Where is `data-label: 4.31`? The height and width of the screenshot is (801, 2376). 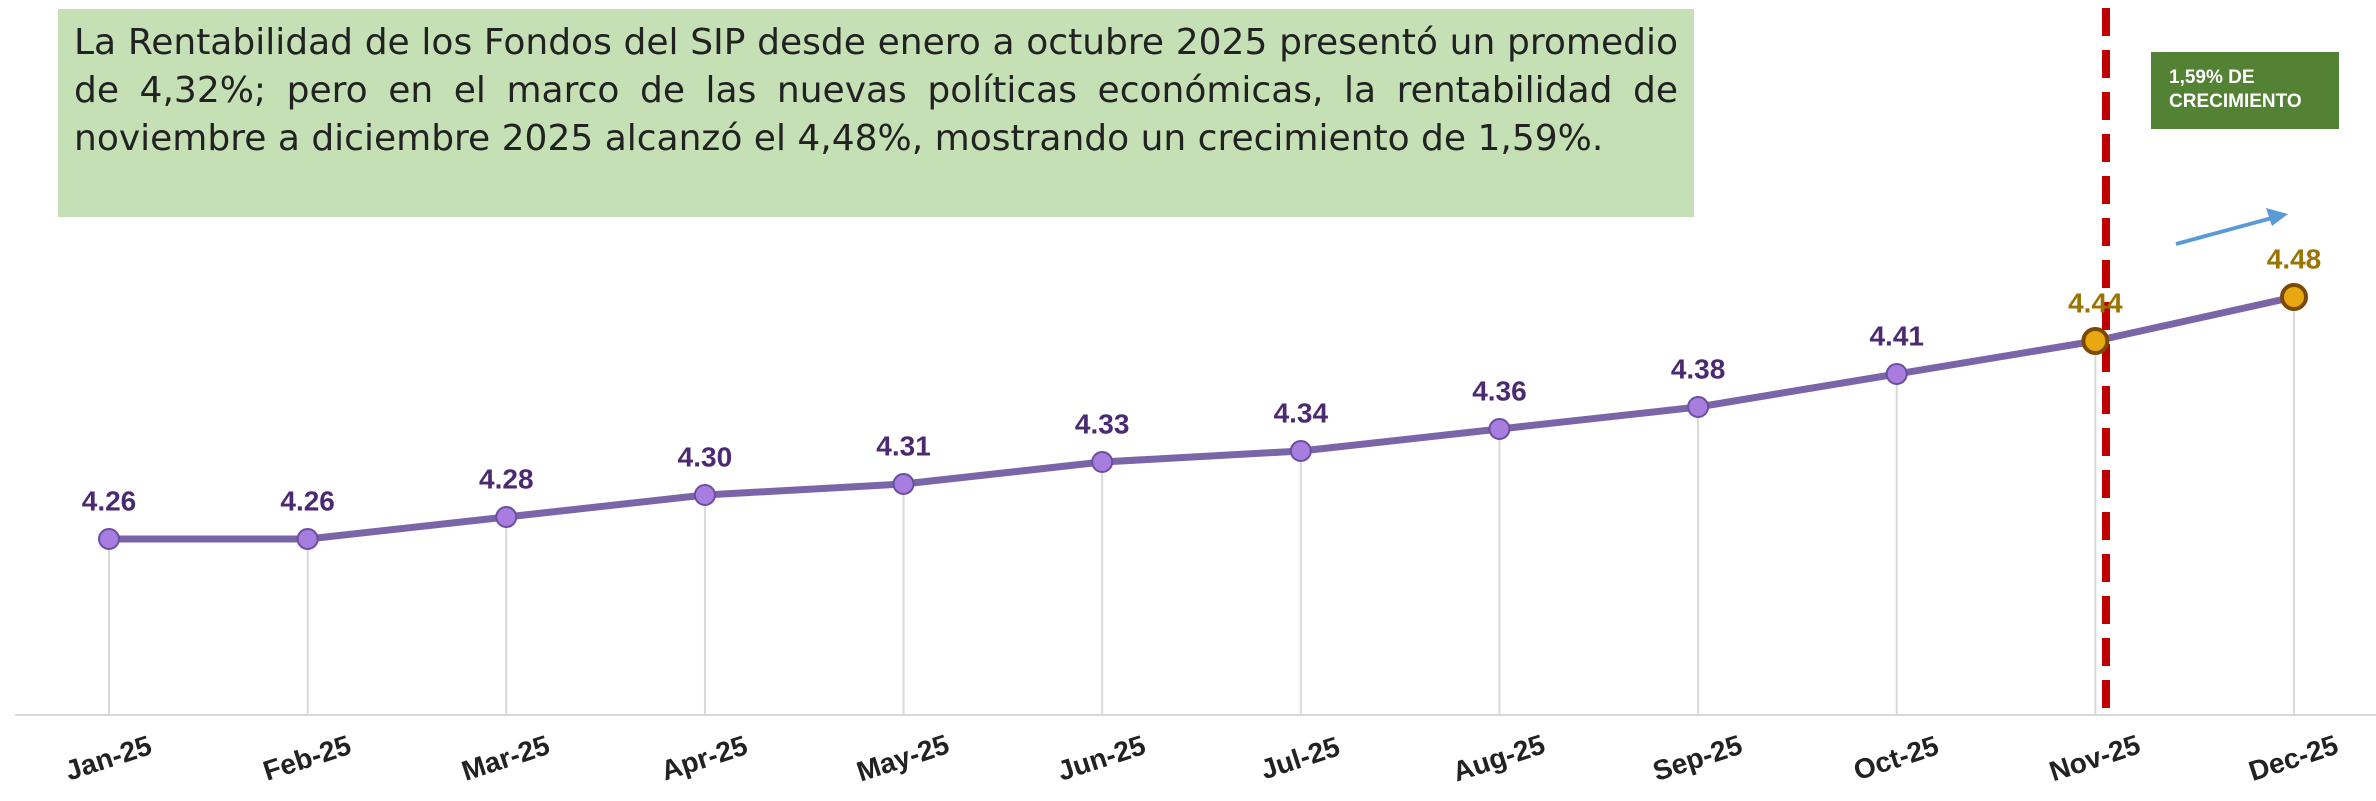 data-label: 4.31 is located at coordinates (903, 445).